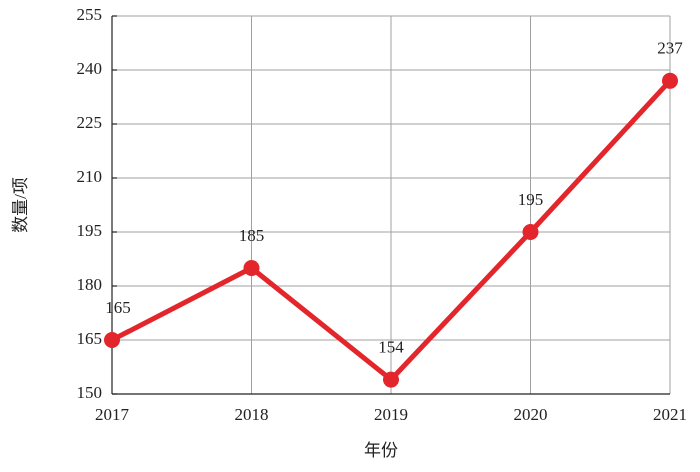 Image resolution: width=700 pixels, height=472 pixels. Describe the element at coordinates (90, 284) in the screenshot. I see `y-tick-label: 180` at that location.